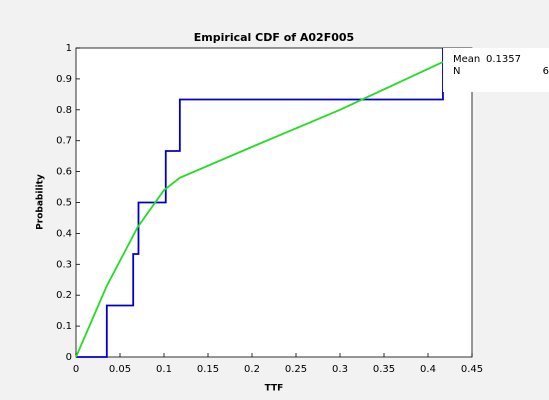 The width and height of the screenshot is (549, 400). I want to click on y-tick-label: 0.3, so click(64, 264).